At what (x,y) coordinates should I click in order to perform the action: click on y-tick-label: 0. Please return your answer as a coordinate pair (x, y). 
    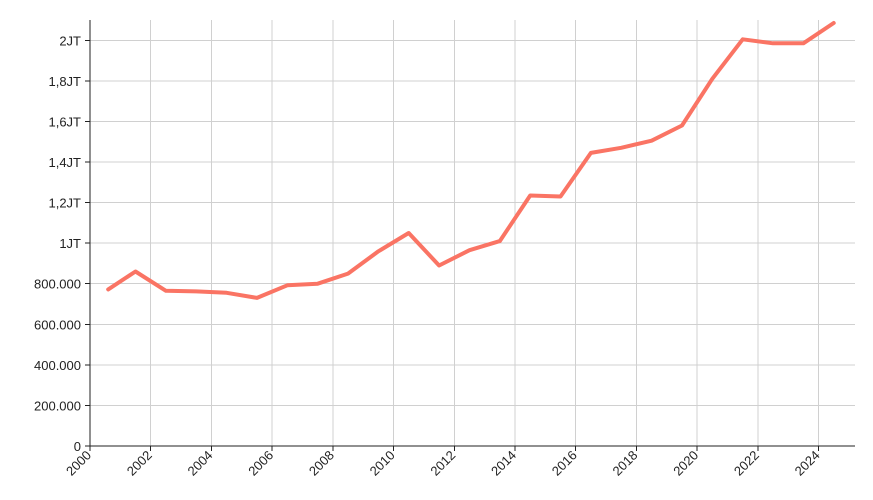
    Looking at the image, I should click on (77, 446).